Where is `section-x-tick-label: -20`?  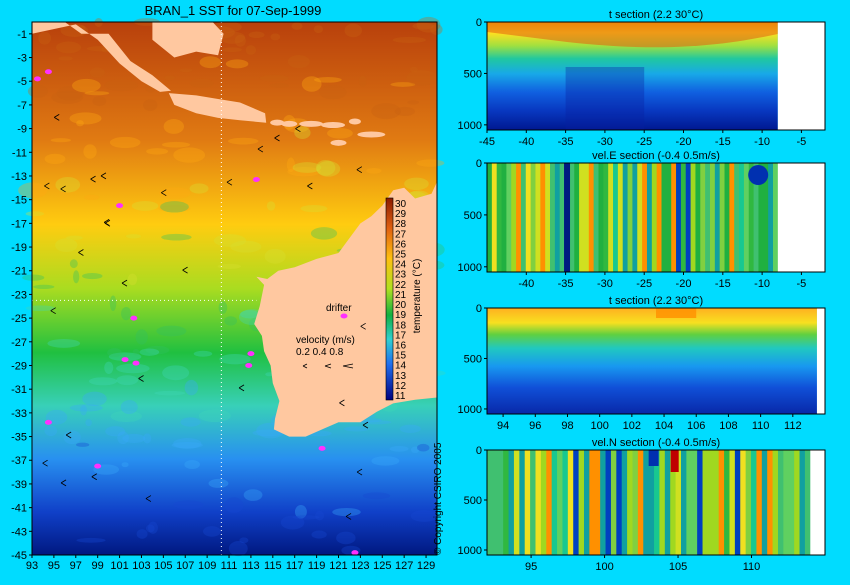
section-x-tick-label: -20 is located at coordinates (684, 284).